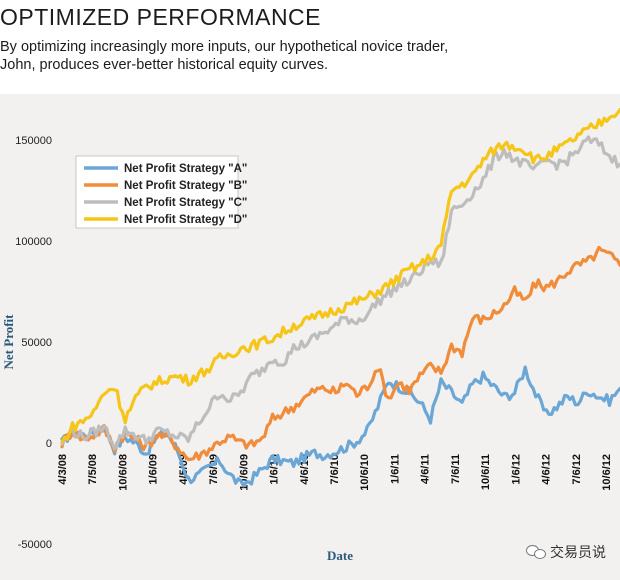 This screenshot has width=620, height=580. Describe the element at coordinates (33, 141) in the screenshot. I see `y-tick-label: 150000` at that location.